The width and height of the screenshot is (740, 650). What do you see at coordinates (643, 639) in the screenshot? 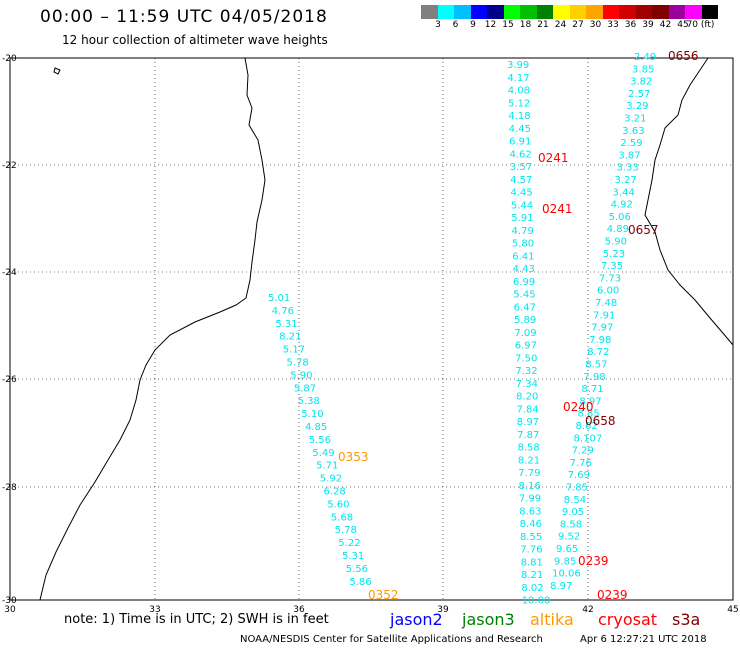
I see `timestamp: Apr 6 12:27:21 UTC 2018` at bounding box center [643, 639].